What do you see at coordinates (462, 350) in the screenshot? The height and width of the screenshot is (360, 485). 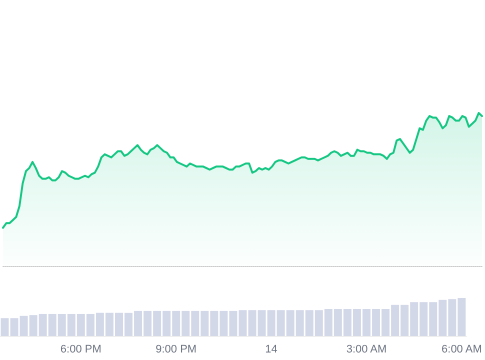 I see `x-tick-label: 6:00 AM` at bounding box center [462, 350].